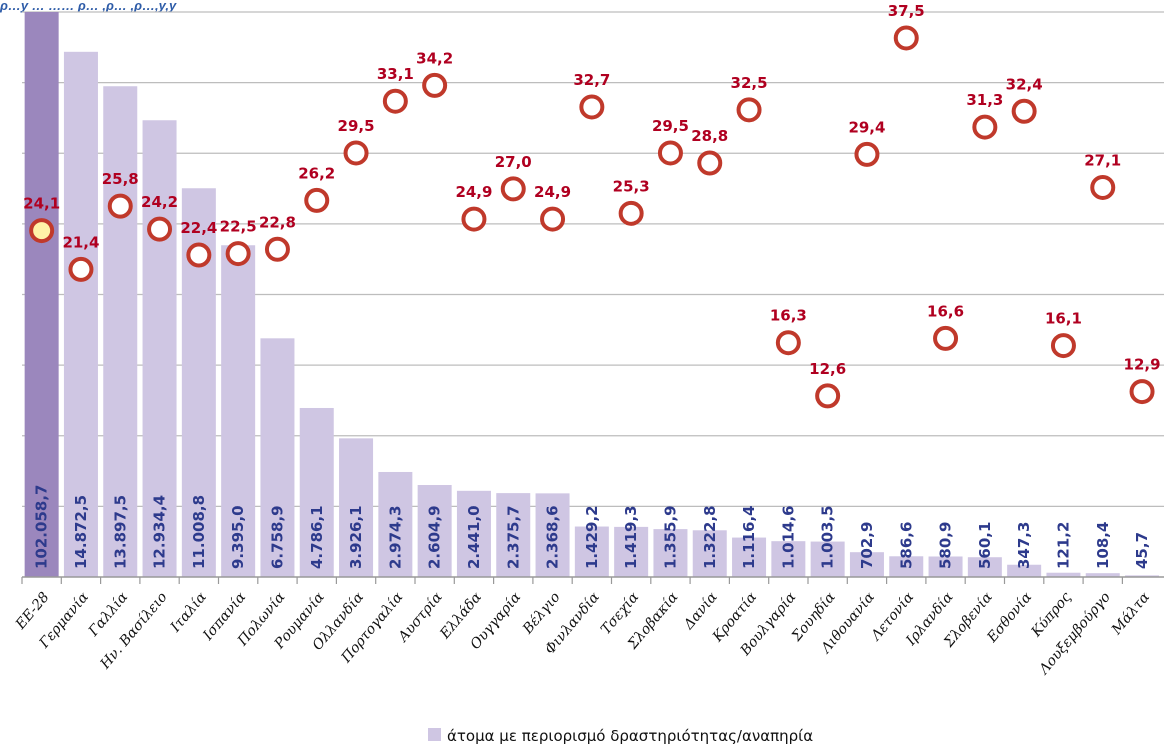 Image resolution: width=1164 pixels, height=751 pixels. I want to click on point-label: 26,2, so click(316, 173).